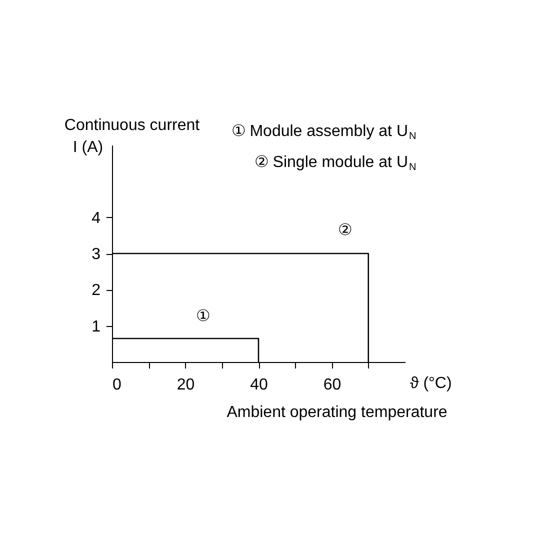 The height and width of the screenshot is (540, 540). I want to click on x-tick-label: 60, so click(332, 385).